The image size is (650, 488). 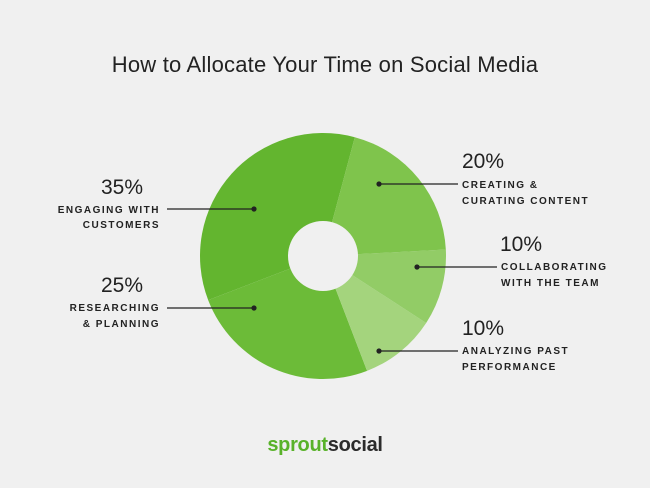 I want to click on slice-percent-label: 35%, so click(x=122, y=187).